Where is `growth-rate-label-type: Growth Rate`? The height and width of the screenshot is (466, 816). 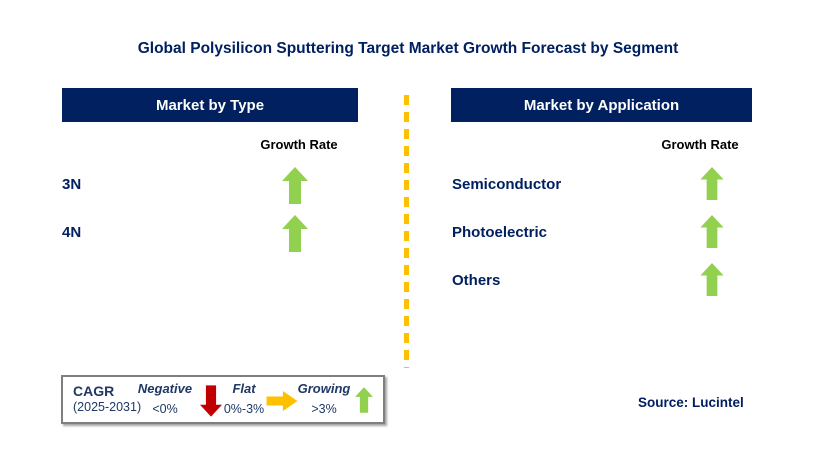
growth-rate-label-type: Growth Rate is located at coordinates (299, 144).